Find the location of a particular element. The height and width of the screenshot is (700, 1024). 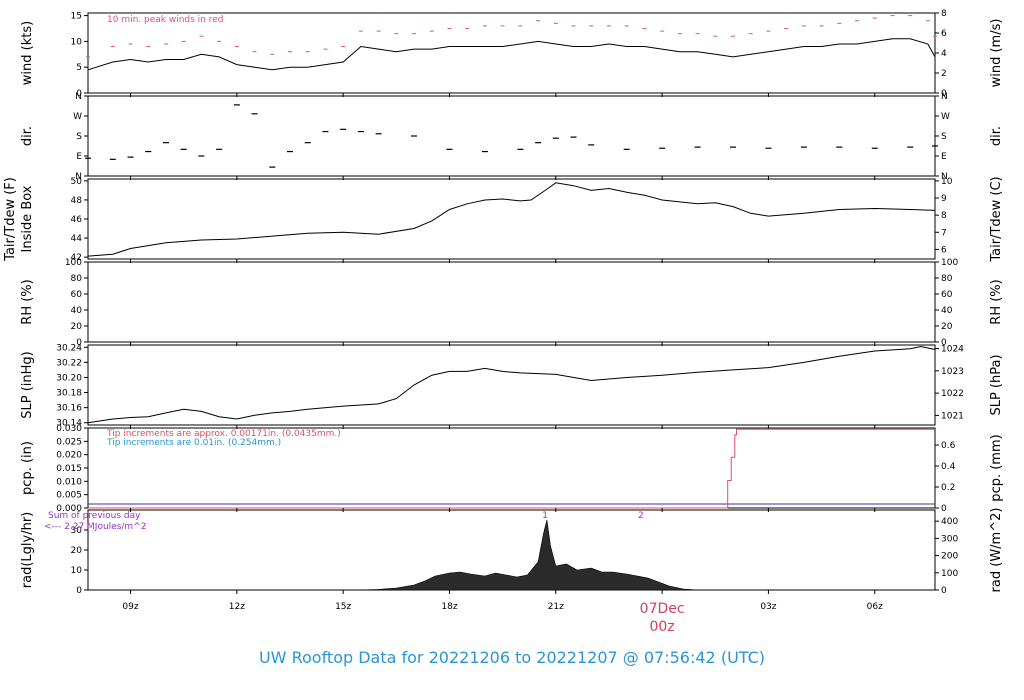

x-tick-label: 09z is located at coordinates (130, 607).